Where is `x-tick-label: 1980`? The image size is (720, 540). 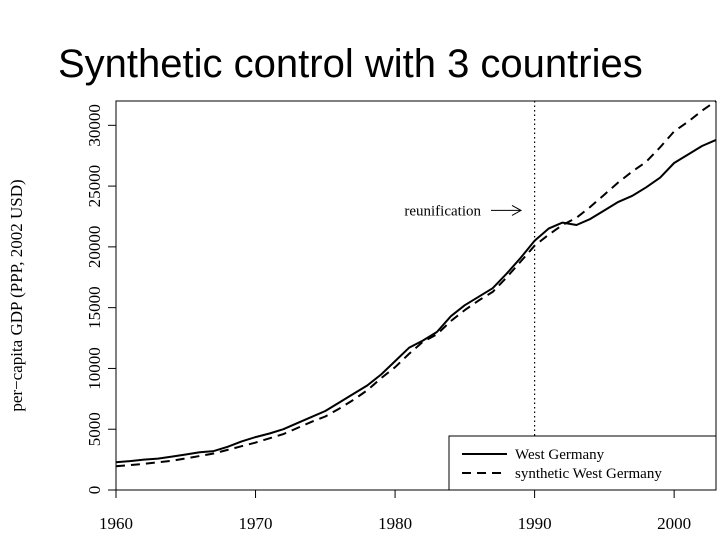 x-tick-label: 1980 is located at coordinates (395, 523).